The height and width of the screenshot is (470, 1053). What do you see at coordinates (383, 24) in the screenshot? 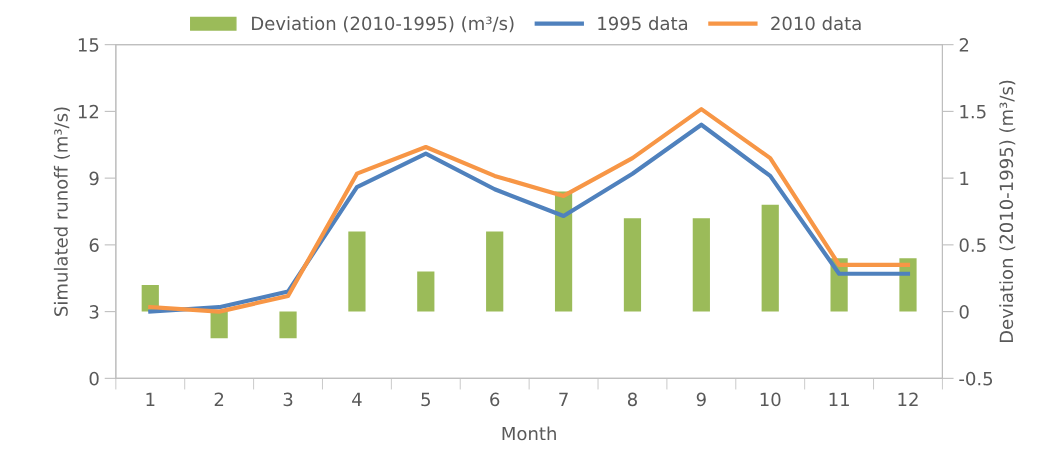
I see `legend-label: Deviation (2010-1995) (m³/s)` at bounding box center [383, 24].